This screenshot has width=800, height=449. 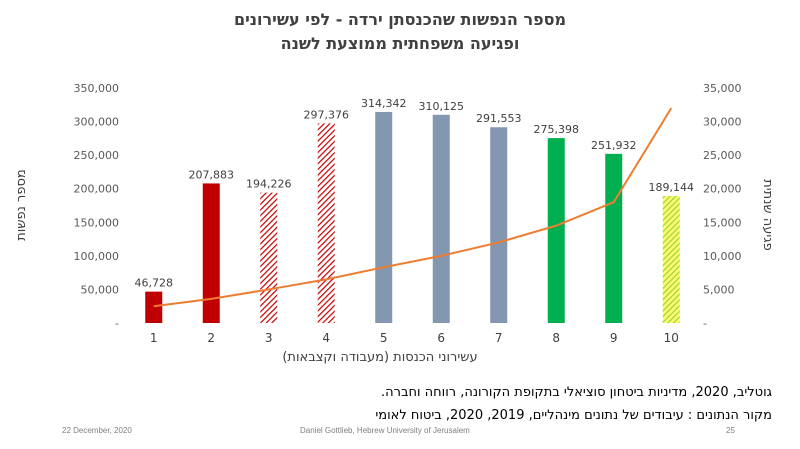 What do you see at coordinates (556, 338) in the screenshot?
I see `x-tick-label: 8` at bounding box center [556, 338].